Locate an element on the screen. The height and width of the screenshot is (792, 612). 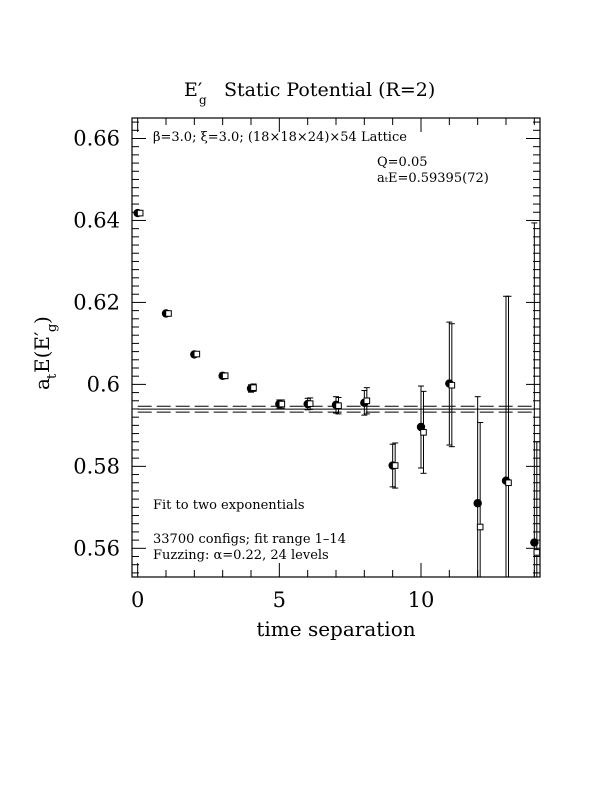
x-tick-label: 0 is located at coordinates (137, 600).